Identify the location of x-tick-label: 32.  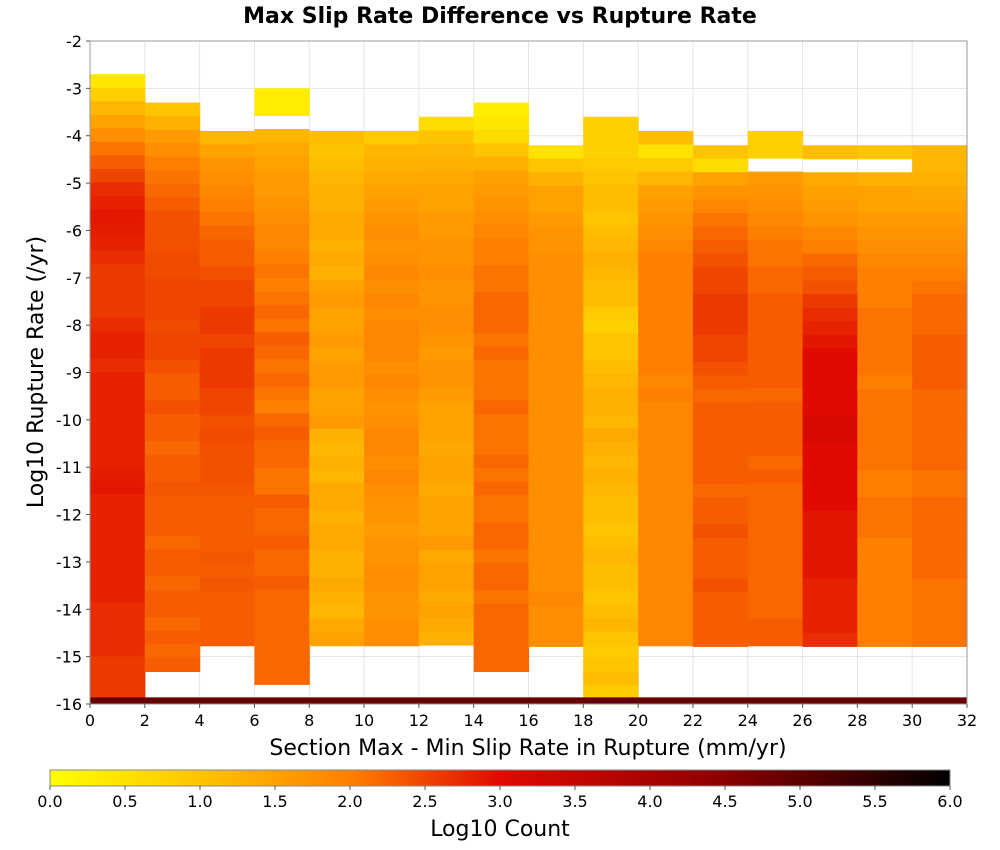
(967, 720).